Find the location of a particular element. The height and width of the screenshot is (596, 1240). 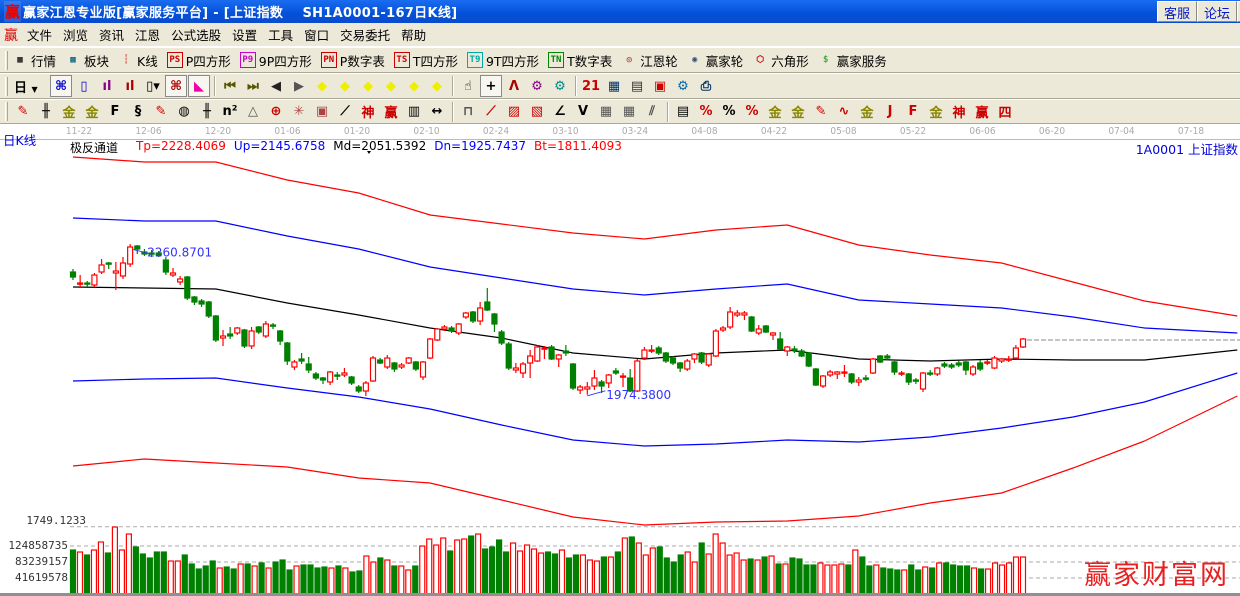

angle-icon: ⟋ is located at coordinates (345, 111).